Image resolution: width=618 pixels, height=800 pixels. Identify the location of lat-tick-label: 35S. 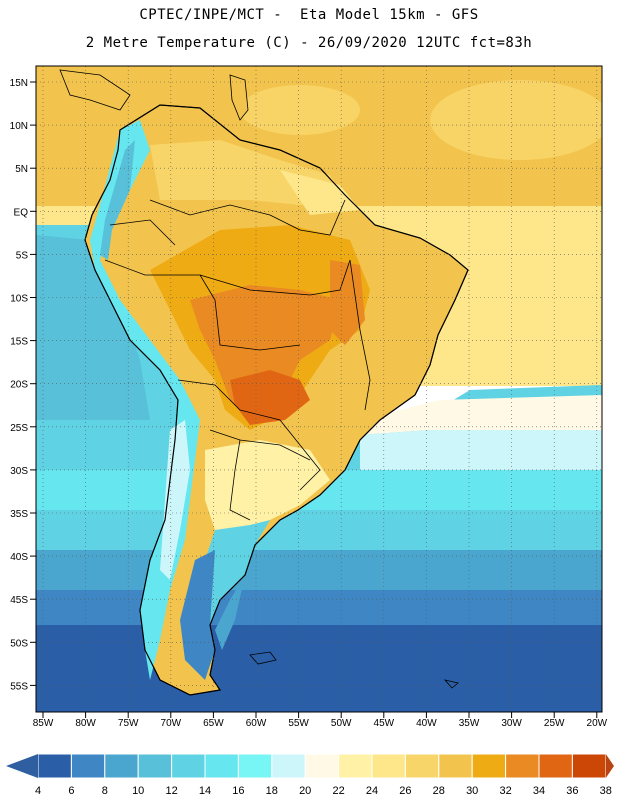
(19, 514).